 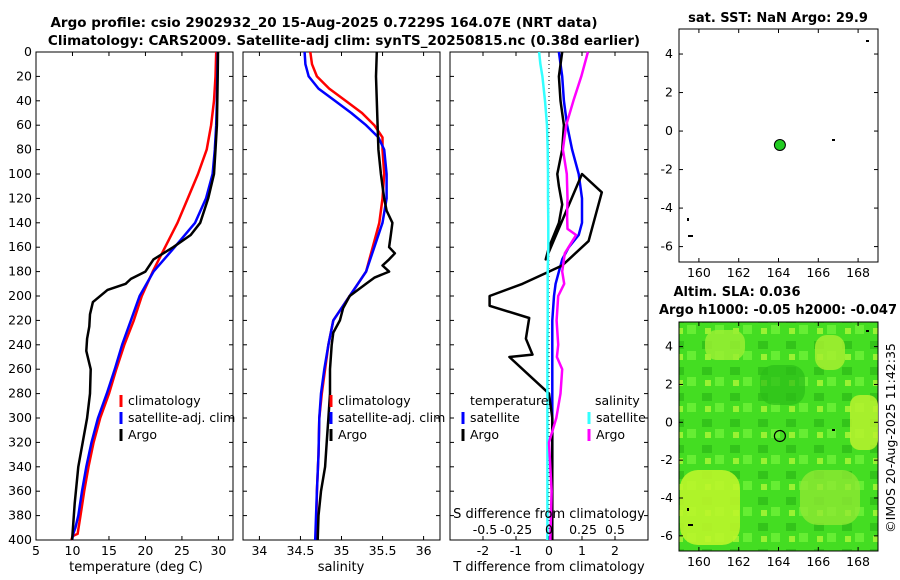 What do you see at coordinates (109, 550) in the screenshot?
I see `x-tick-label: 15` at bounding box center [109, 550].